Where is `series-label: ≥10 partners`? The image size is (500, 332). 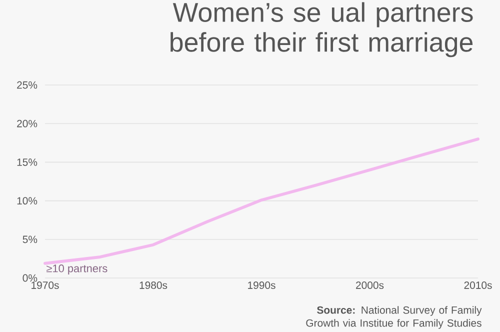 series-label: ≥10 partners is located at coordinates (77, 269).